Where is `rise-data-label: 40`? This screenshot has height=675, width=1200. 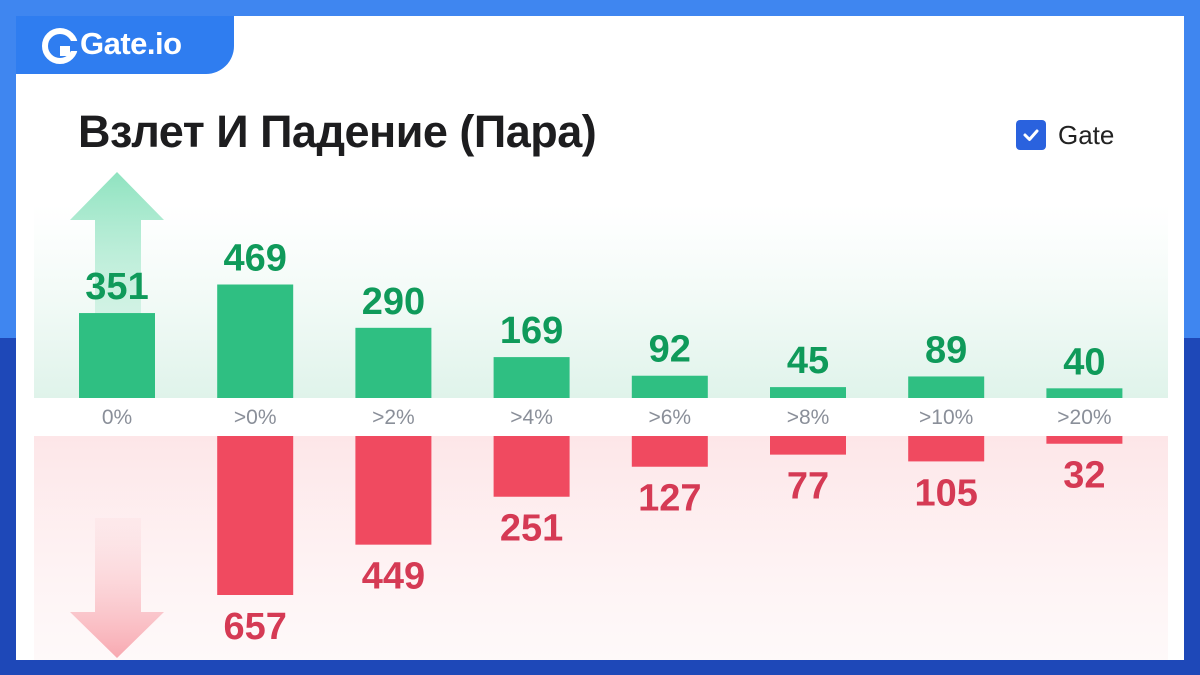 rise-data-label: 40 is located at coordinates (1084, 362).